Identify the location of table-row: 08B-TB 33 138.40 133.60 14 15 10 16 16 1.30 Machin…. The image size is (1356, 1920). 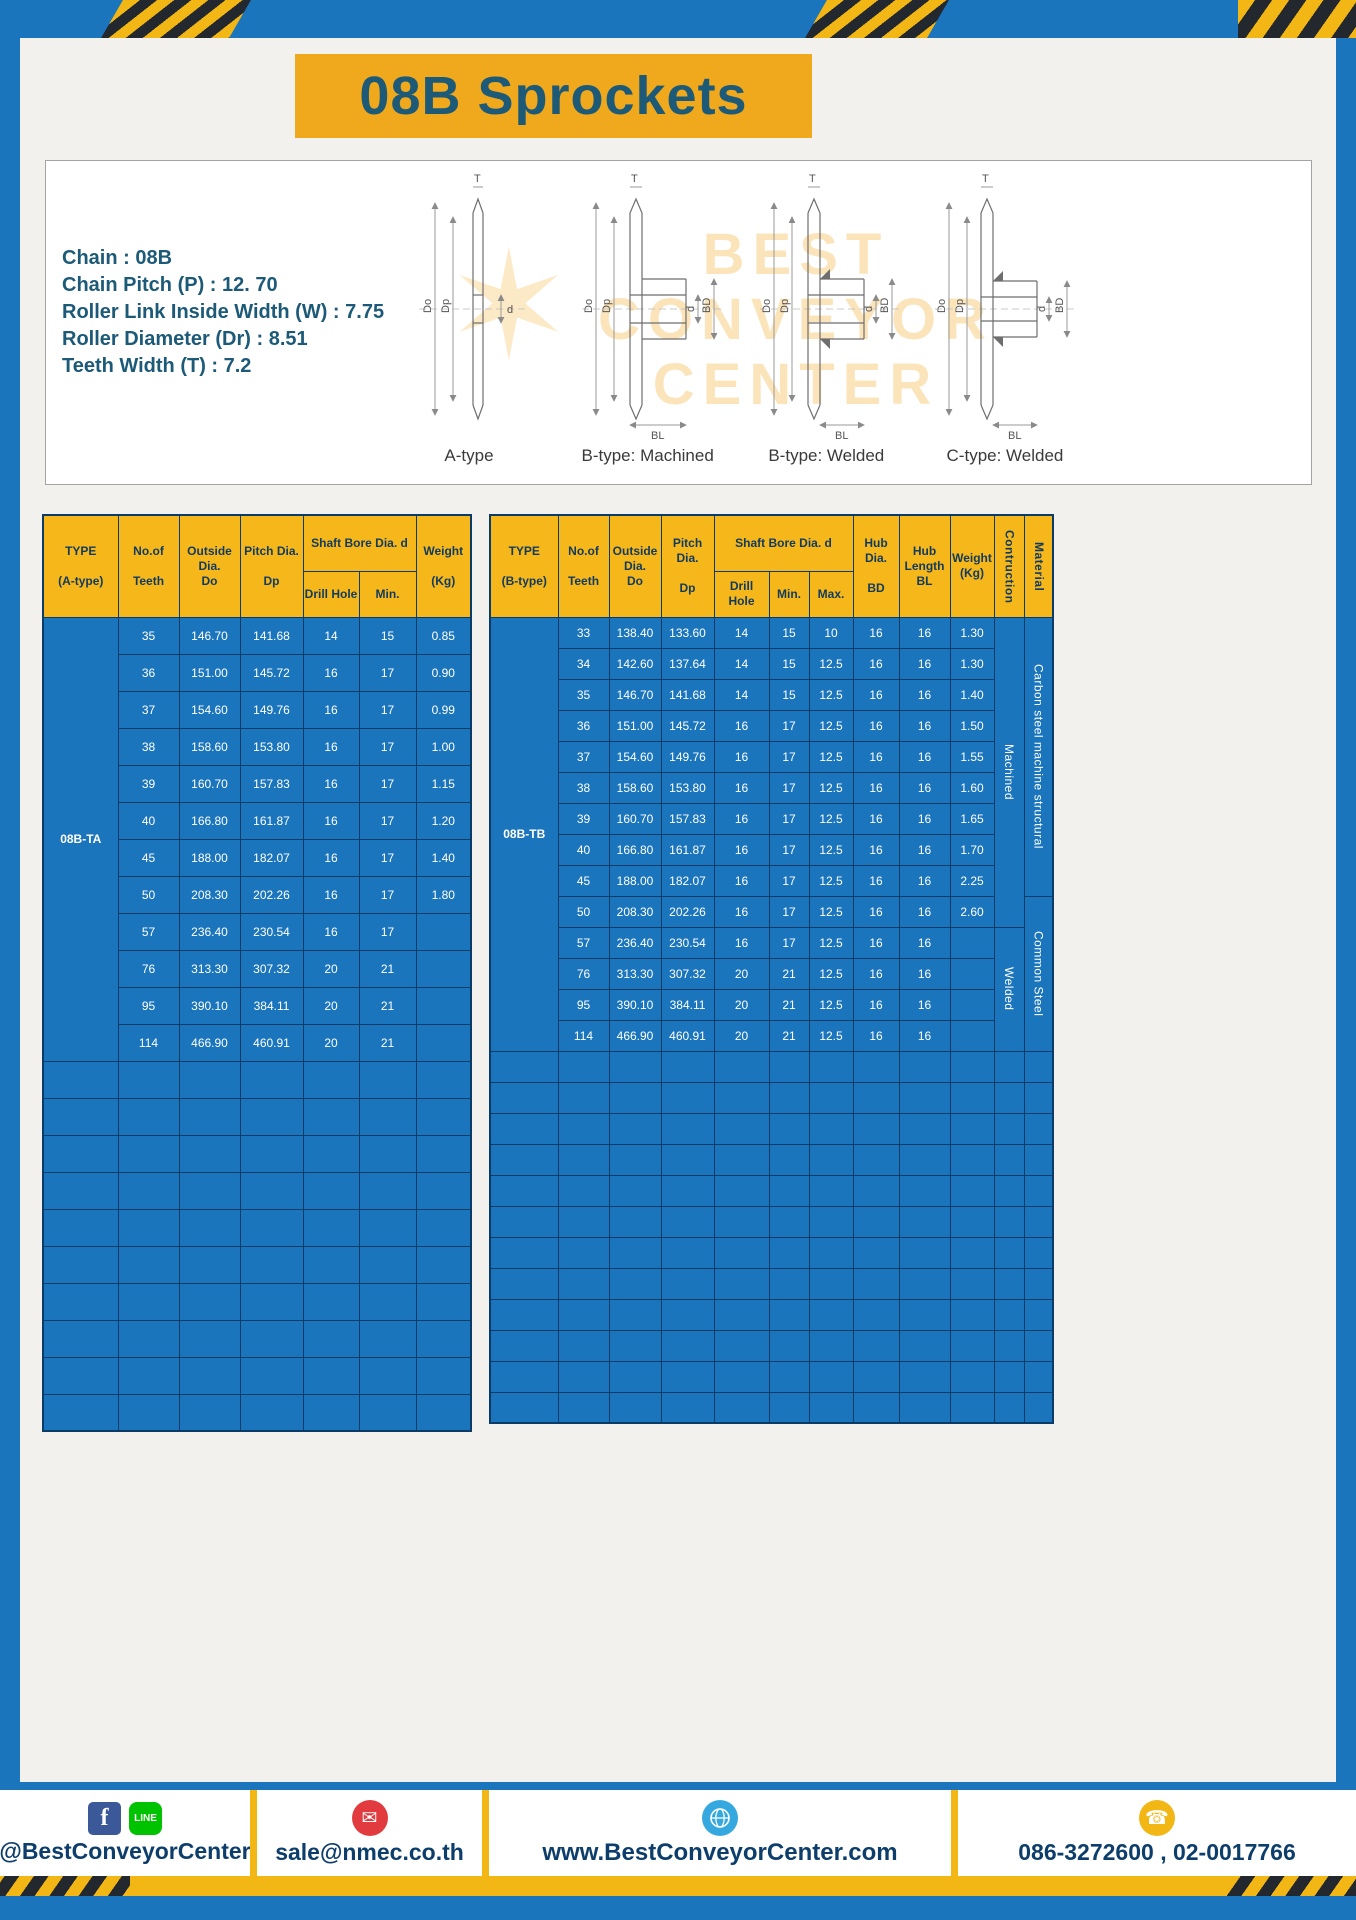
(771, 834).